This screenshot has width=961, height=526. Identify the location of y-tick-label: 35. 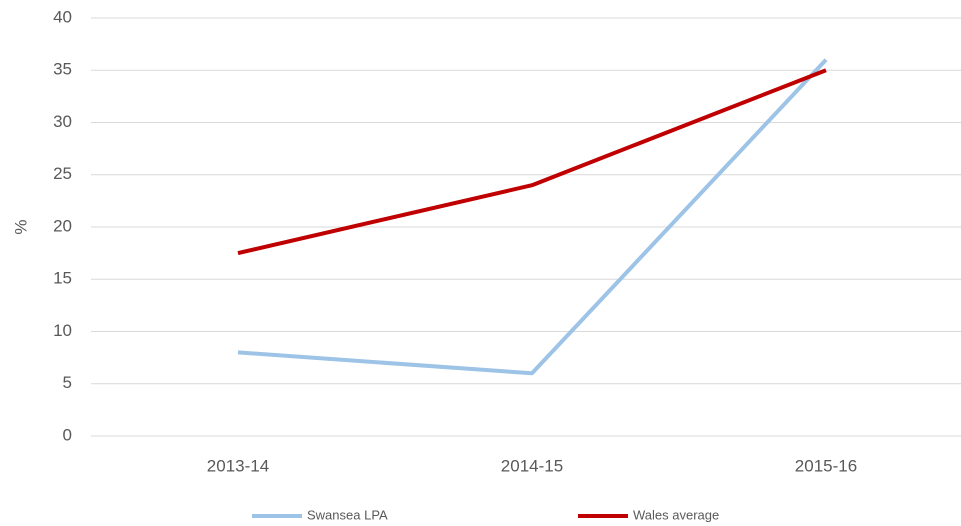
(62, 69).